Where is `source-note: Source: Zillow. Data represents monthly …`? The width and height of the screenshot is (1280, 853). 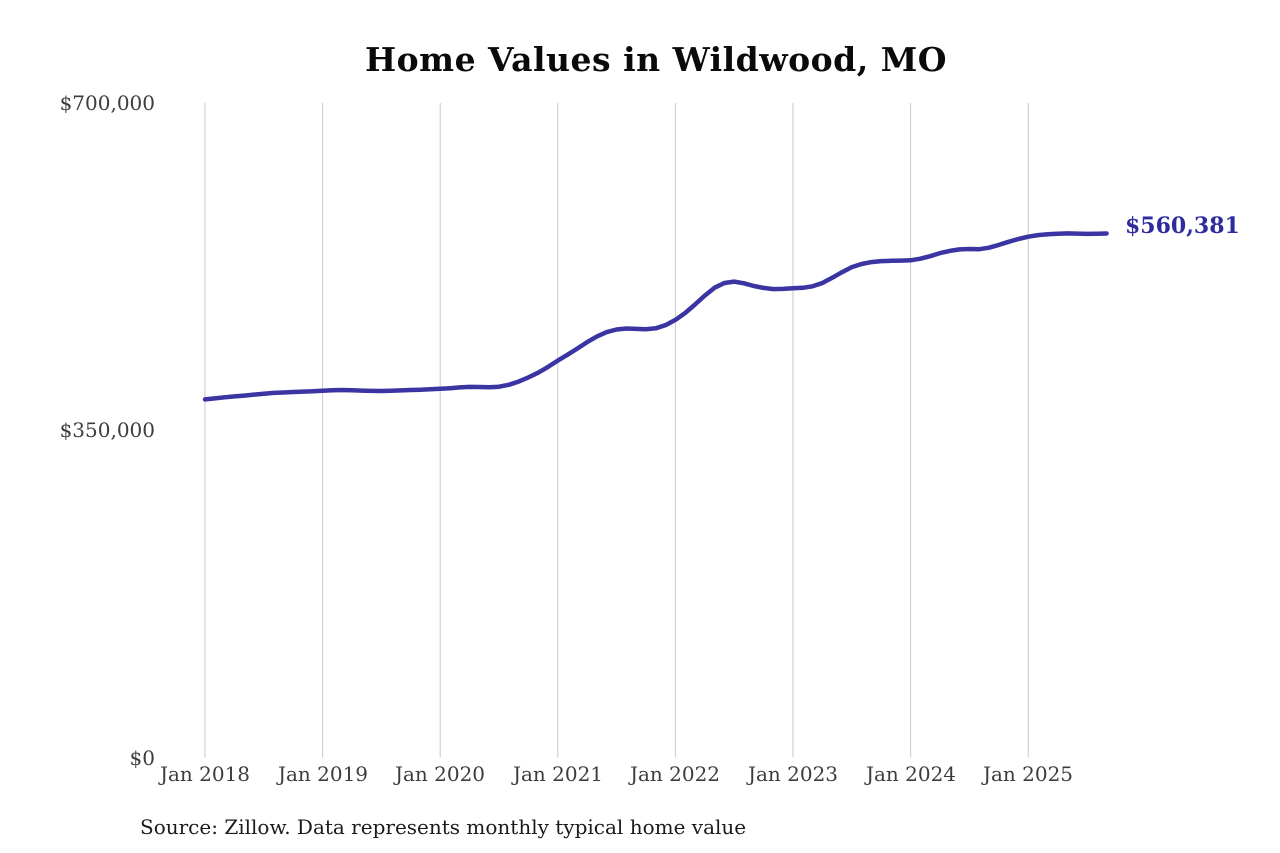 source-note: Source: Zillow. Data represents monthly … is located at coordinates (443, 827).